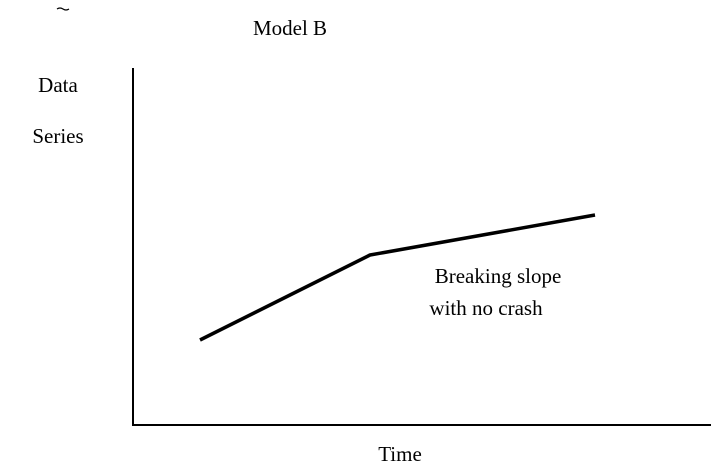 The image size is (711, 473). Describe the element at coordinates (498, 276) in the screenshot. I see `annotation: Breaking slope` at that location.